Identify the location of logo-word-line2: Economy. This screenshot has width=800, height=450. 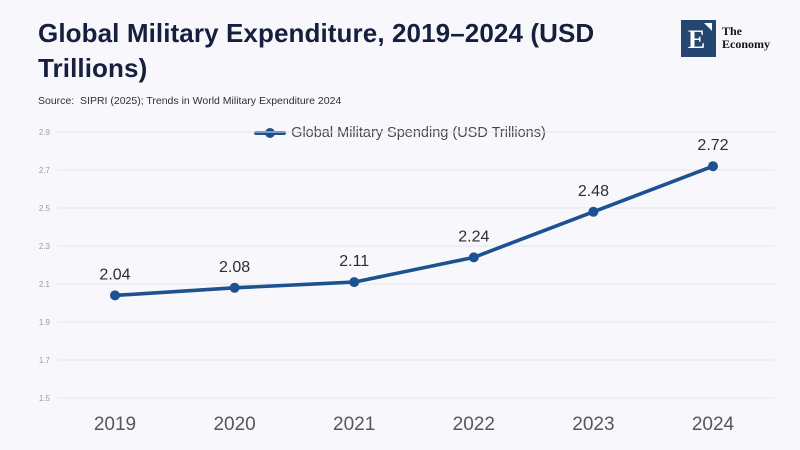
(746, 44).